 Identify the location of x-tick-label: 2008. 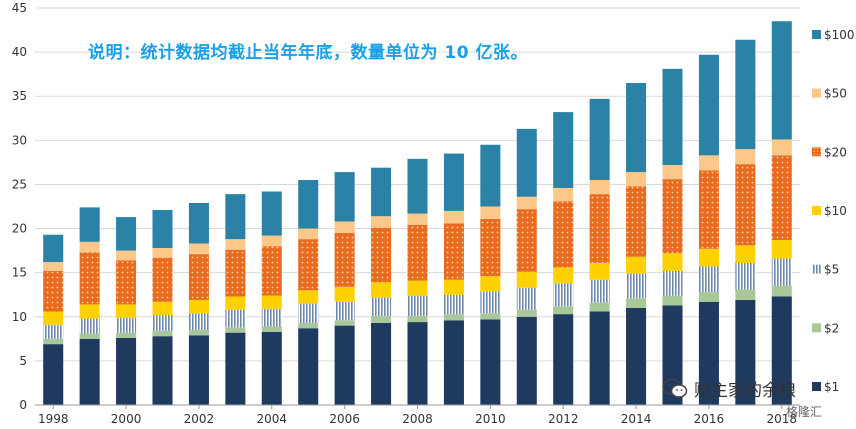
(417, 419).